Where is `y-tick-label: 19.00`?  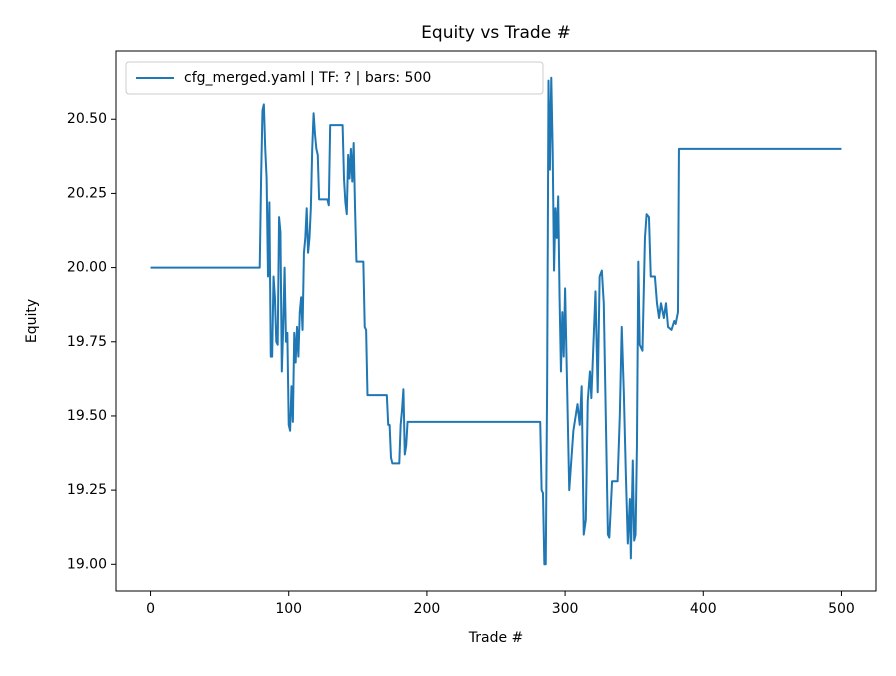
y-tick-label: 19.00 is located at coordinates (87, 564).